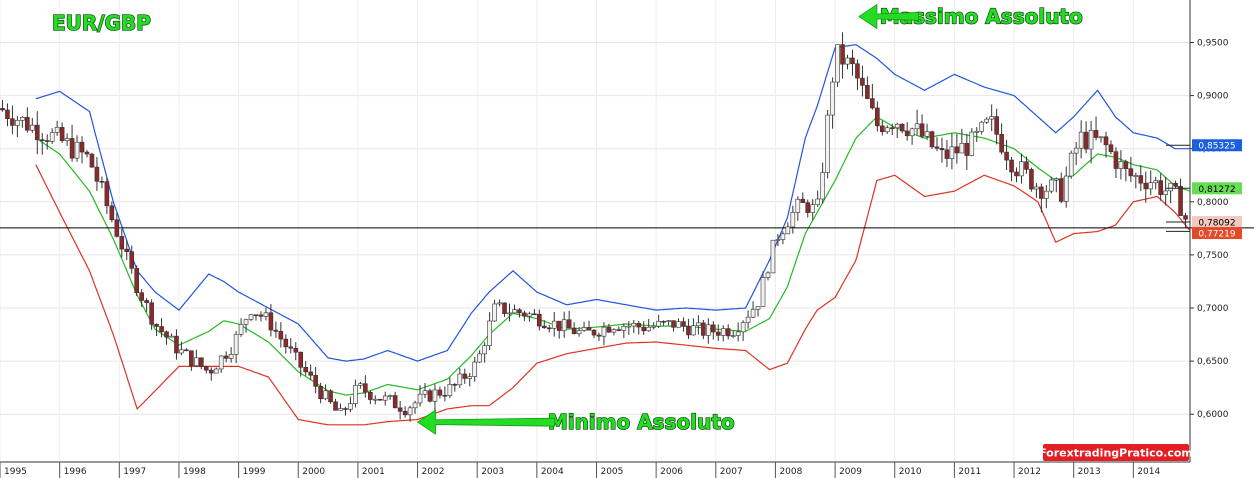  I want to click on x-tick-label: 1999, so click(254, 472).